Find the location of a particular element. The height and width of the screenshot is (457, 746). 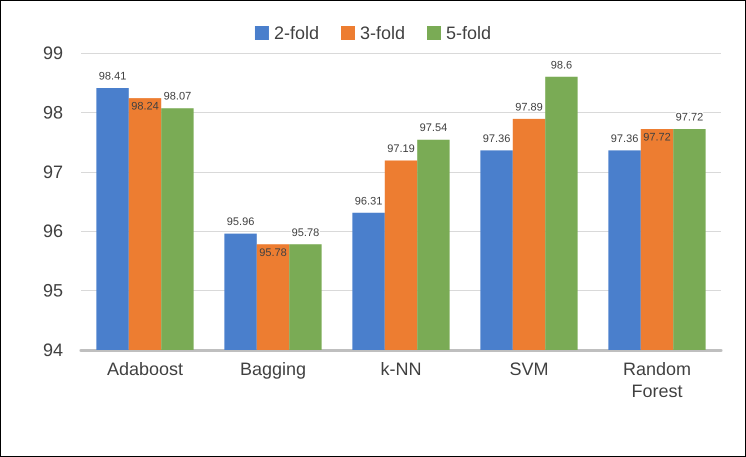

data-label: 98.07 is located at coordinates (178, 96).